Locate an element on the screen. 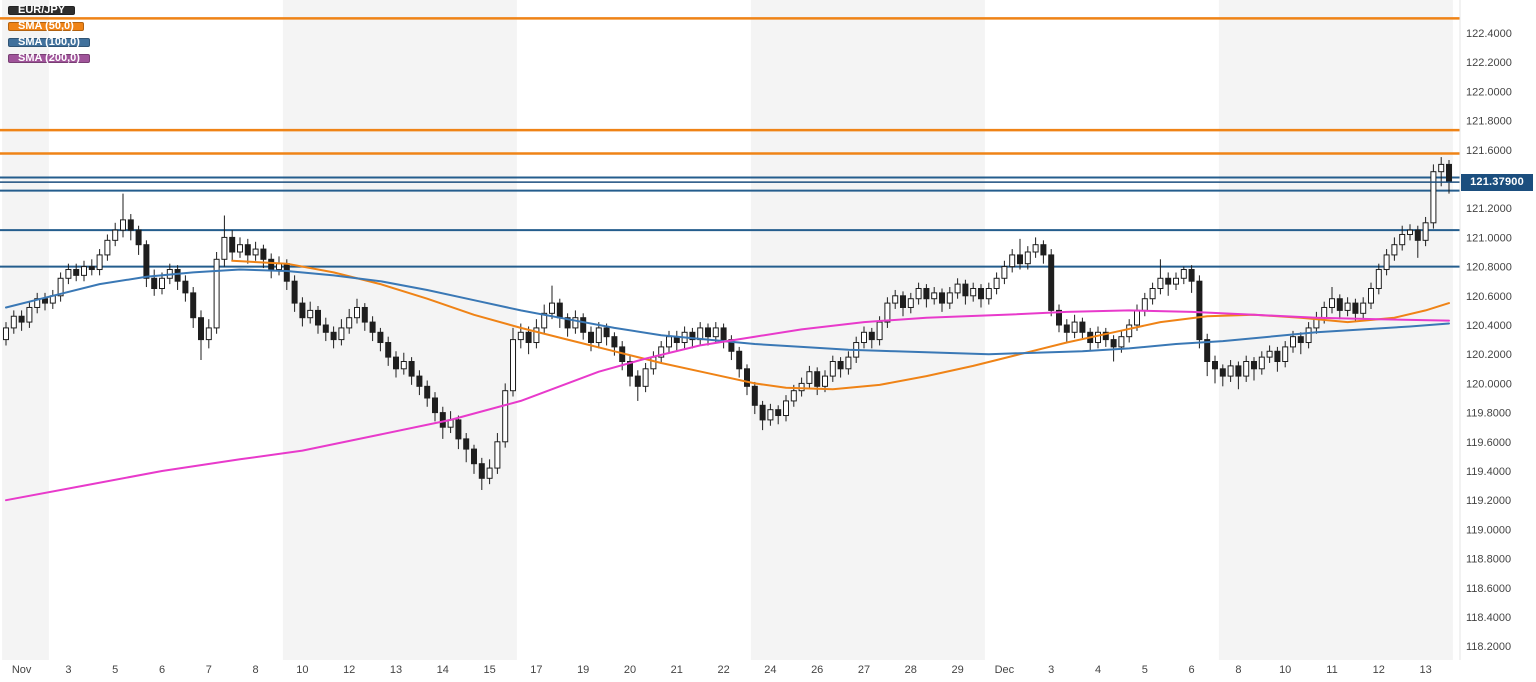 The width and height of the screenshot is (1536, 682). svg-text: 21 is located at coordinates (677, 670).